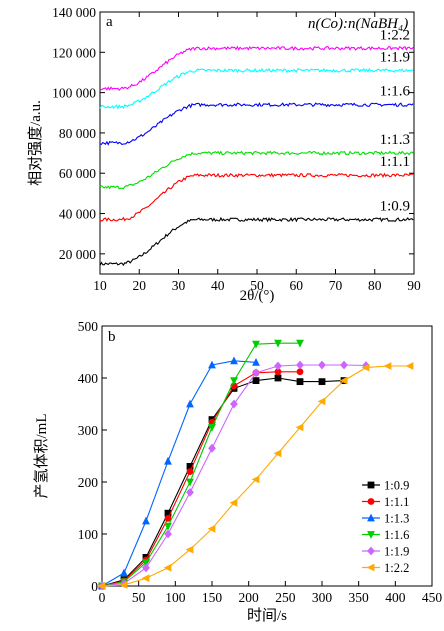 This screenshot has width=444, height=631. I want to click on x-tick-label: 150, so click(212, 597).